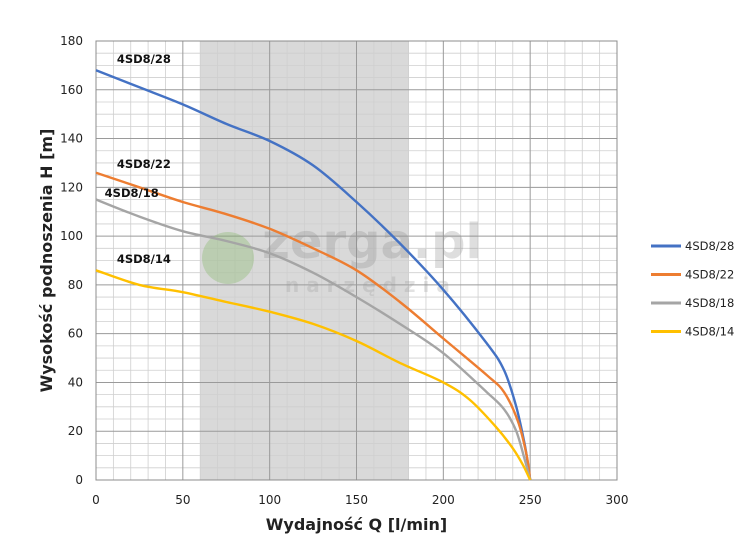 Image resolution: width=755 pixels, height=557 pixels. Describe the element at coordinates (617, 500) in the screenshot. I see `x-tick-label: 300` at that location.